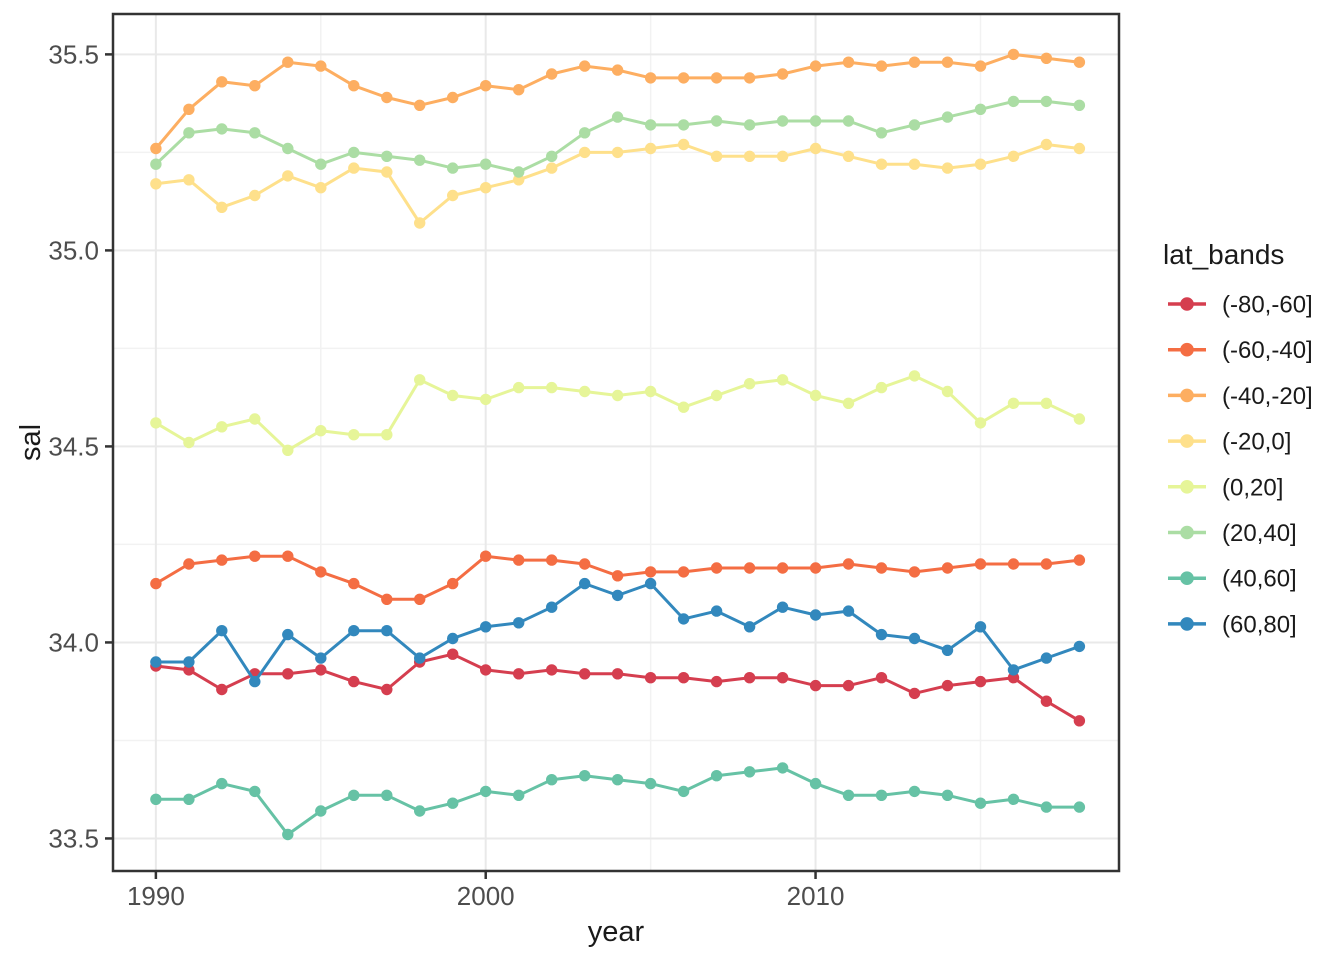 The width and height of the screenshot is (1344, 960). What do you see at coordinates (31, 442) in the screenshot?
I see `y-axis-title: sal` at bounding box center [31, 442].